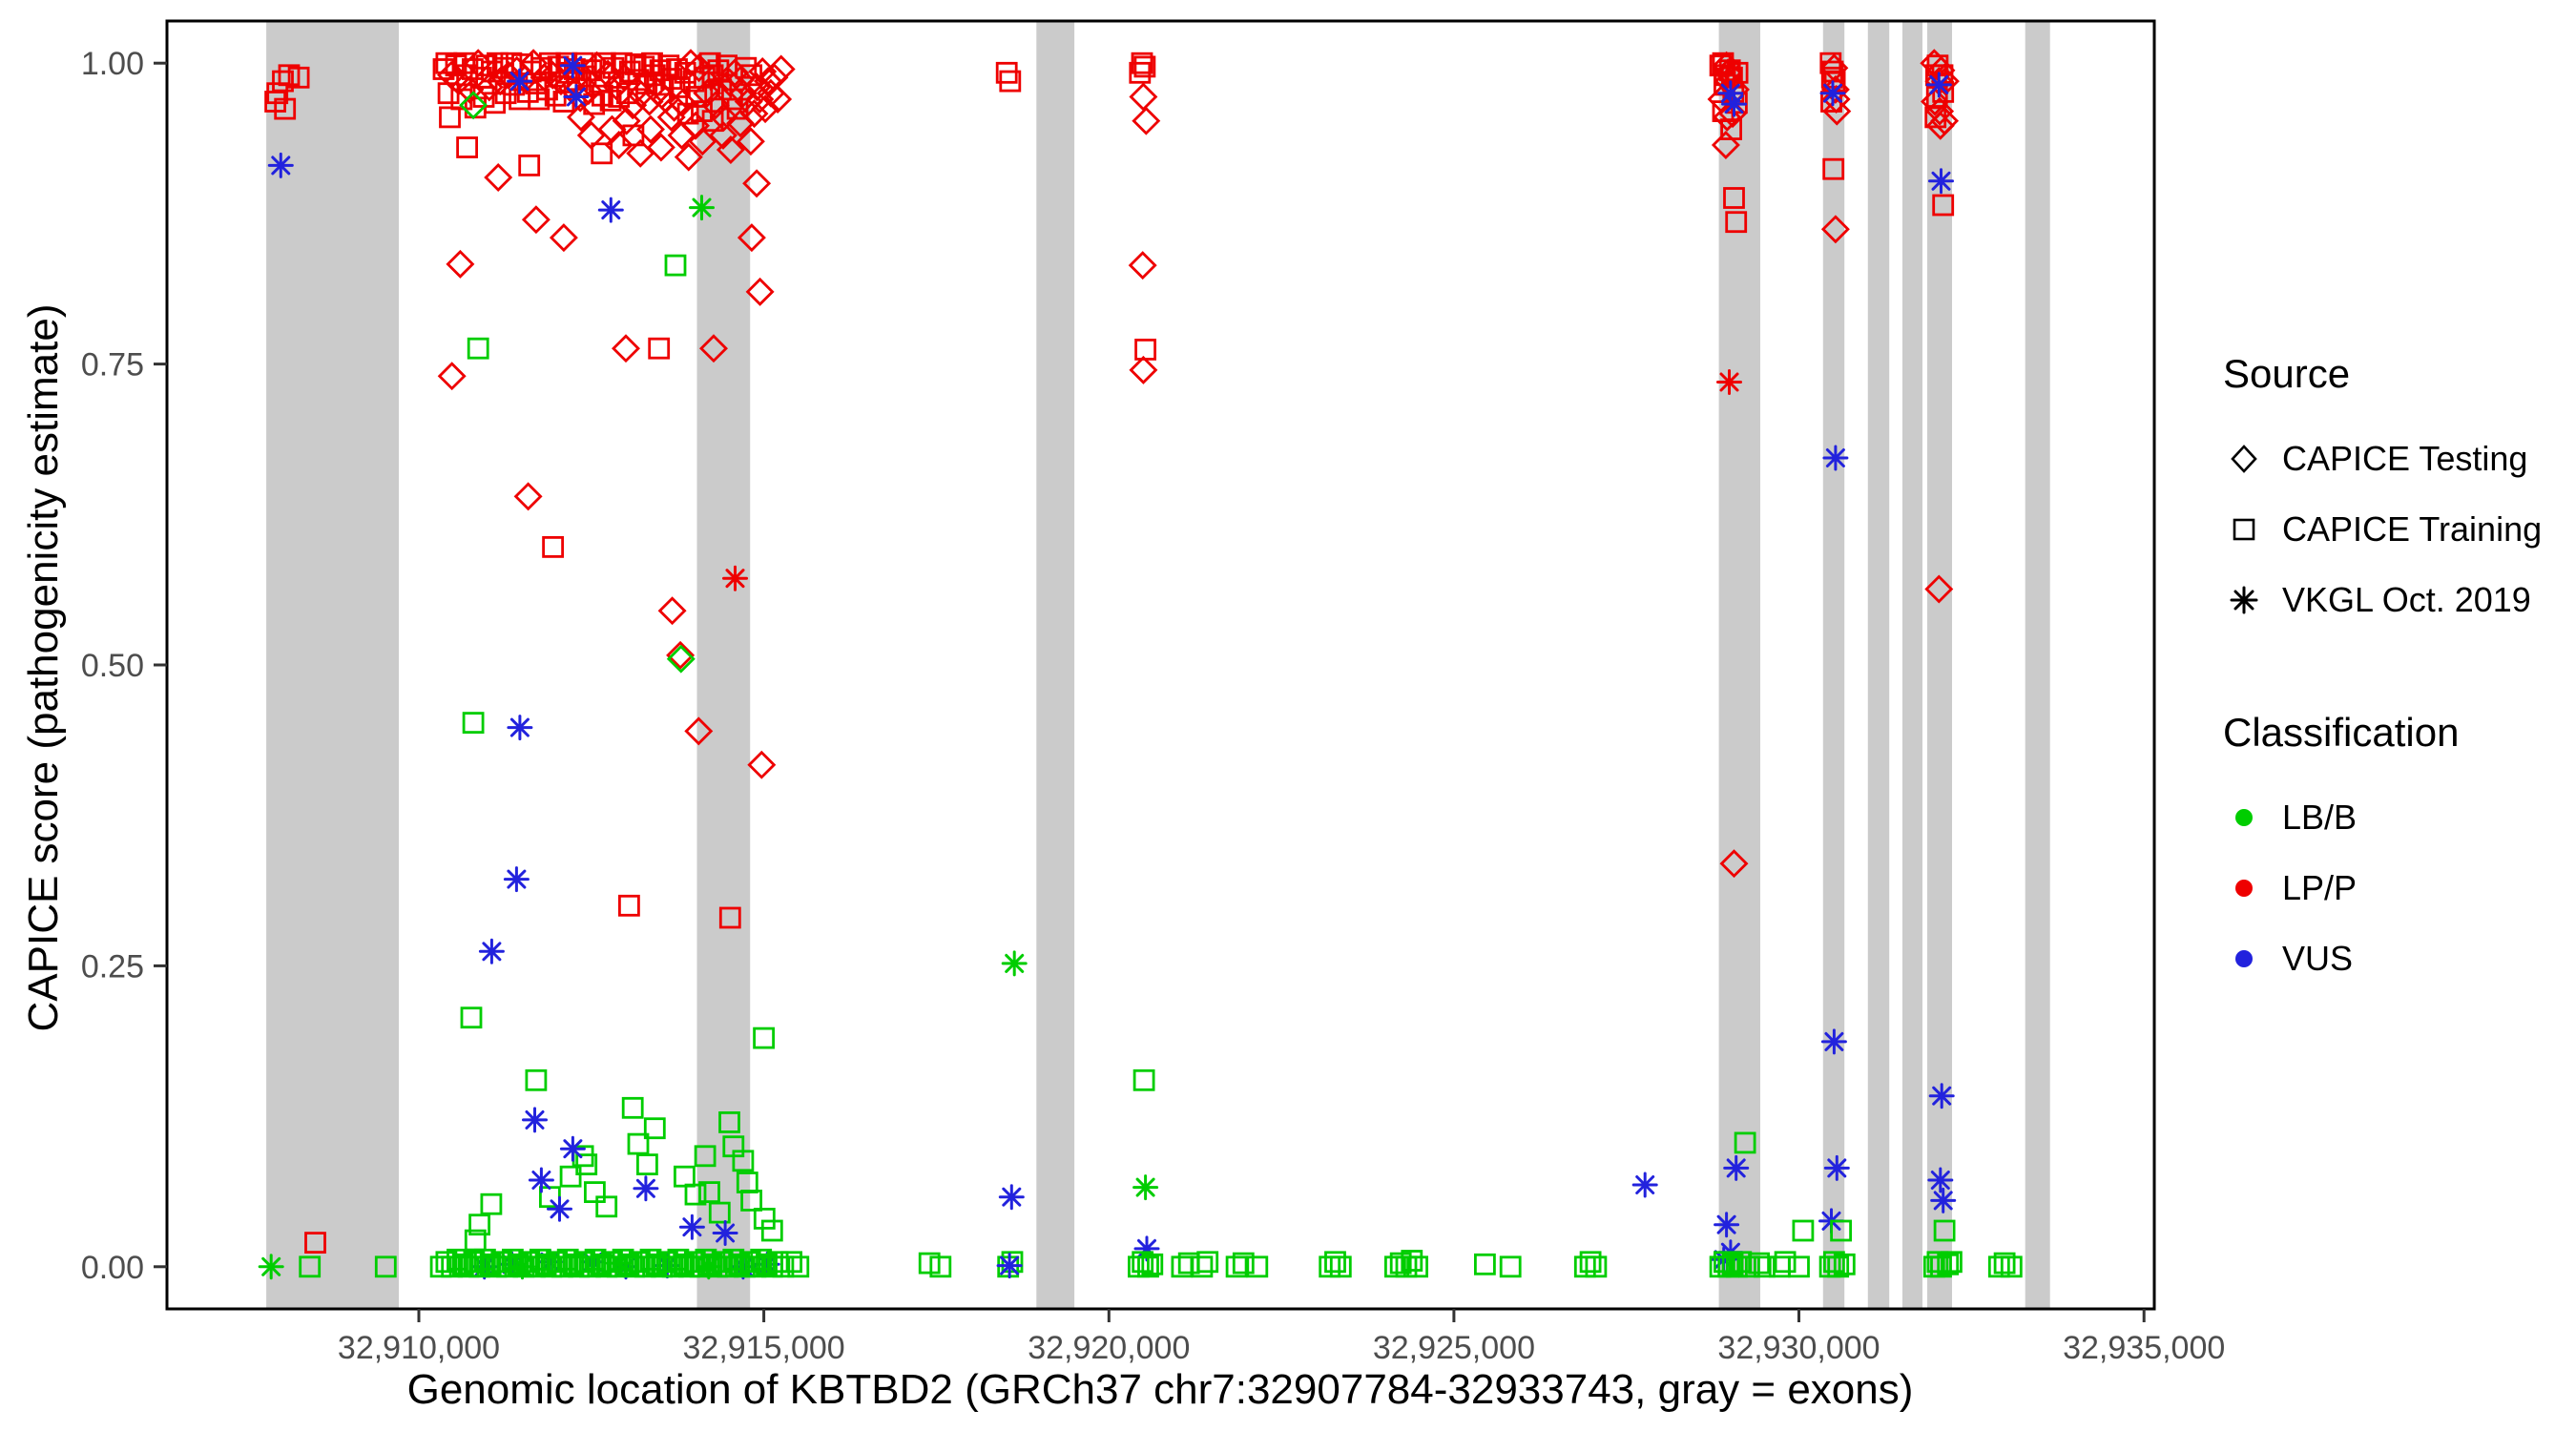 The image size is (2576, 1431). What do you see at coordinates (2244, 529) in the screenshot?
I see `square-icon` at bounding box center [2244, 529].